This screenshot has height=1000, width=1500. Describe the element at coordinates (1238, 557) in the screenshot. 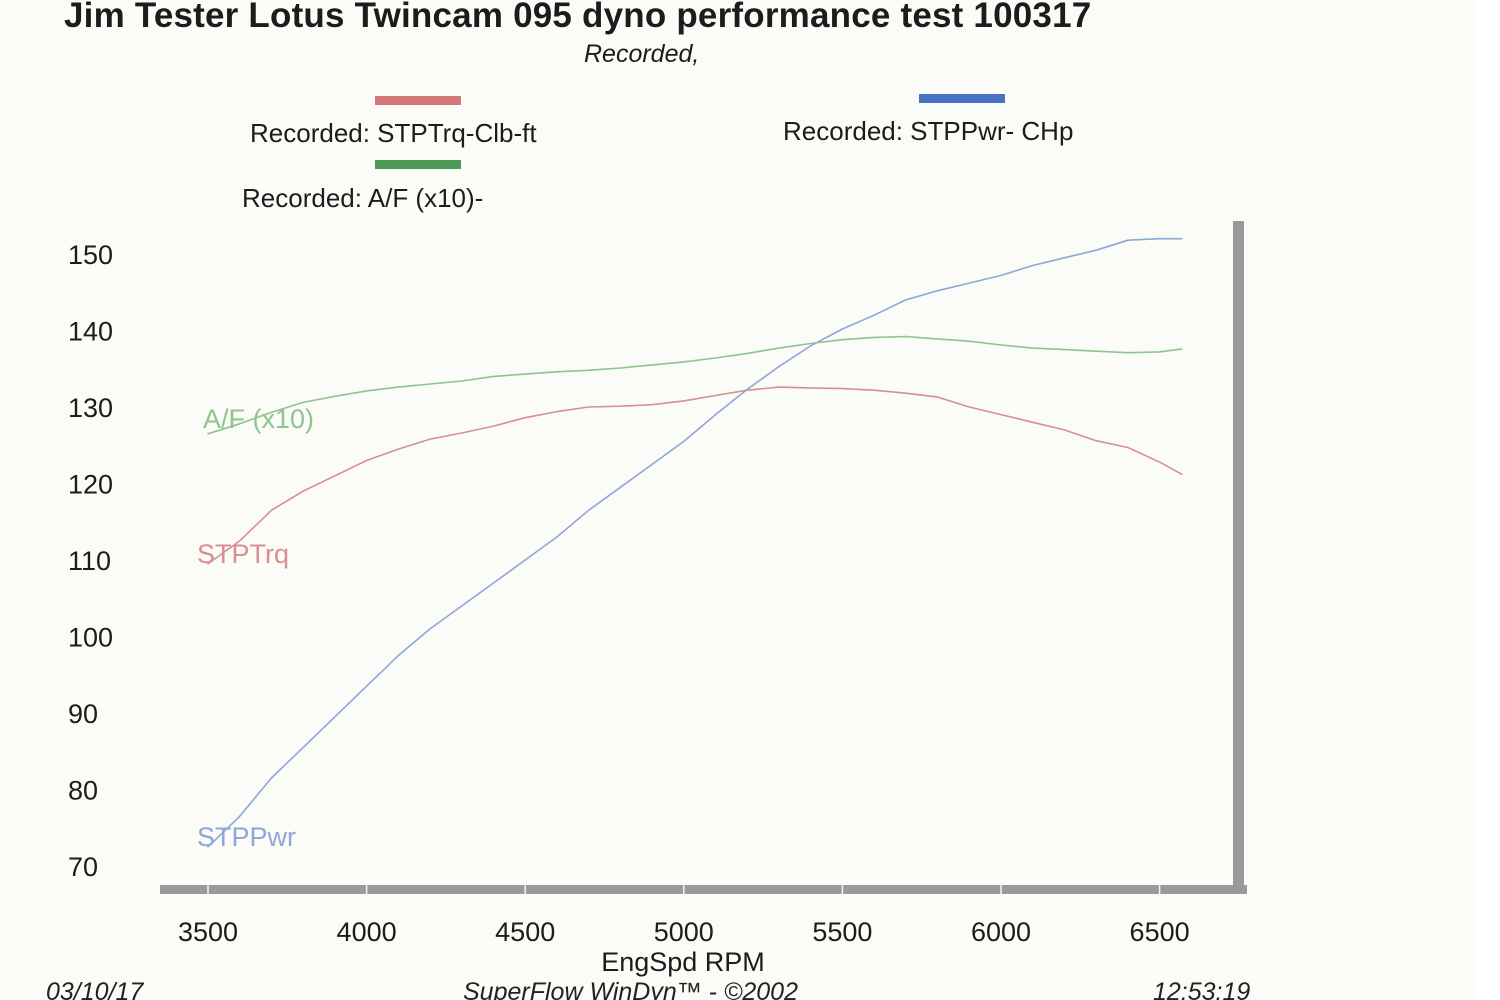

I see `right-axis-bar` at that location.